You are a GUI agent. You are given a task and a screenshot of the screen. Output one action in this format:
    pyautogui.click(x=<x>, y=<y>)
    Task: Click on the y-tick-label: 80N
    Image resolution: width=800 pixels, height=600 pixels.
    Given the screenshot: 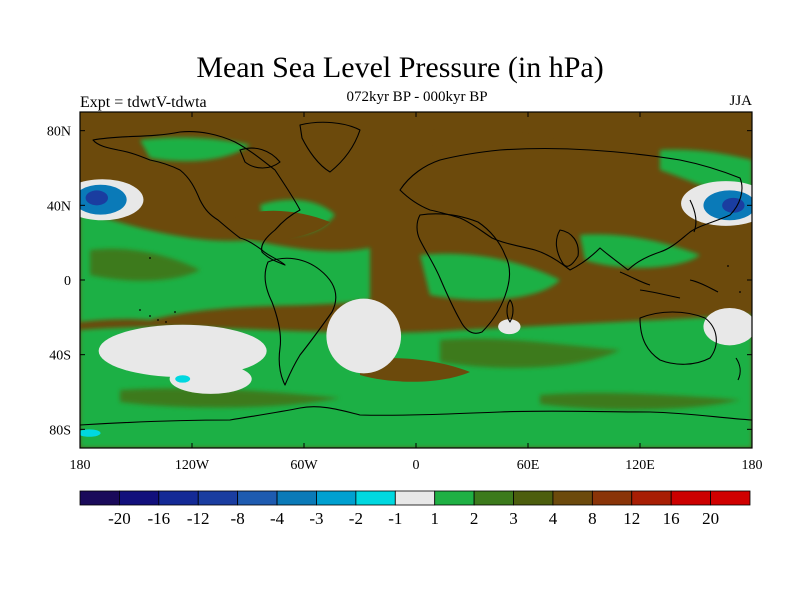 What is the action you would take?
    pyautogui.click(x=59, y=132)
    